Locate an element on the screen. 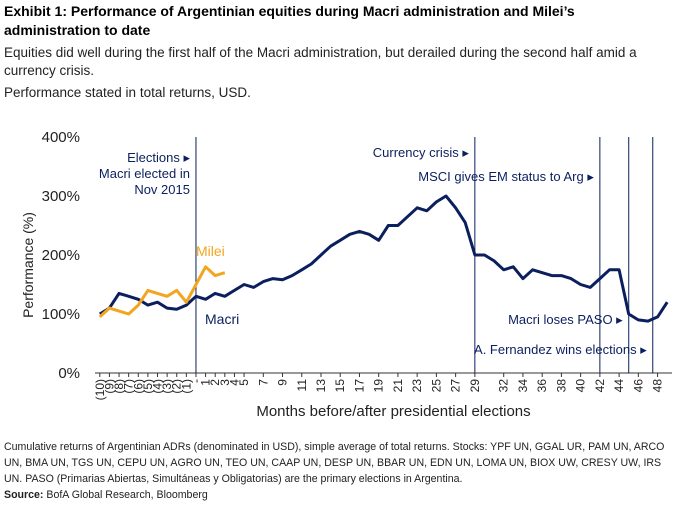  x-tick-label: (4) is located at coordinates (158, 386).